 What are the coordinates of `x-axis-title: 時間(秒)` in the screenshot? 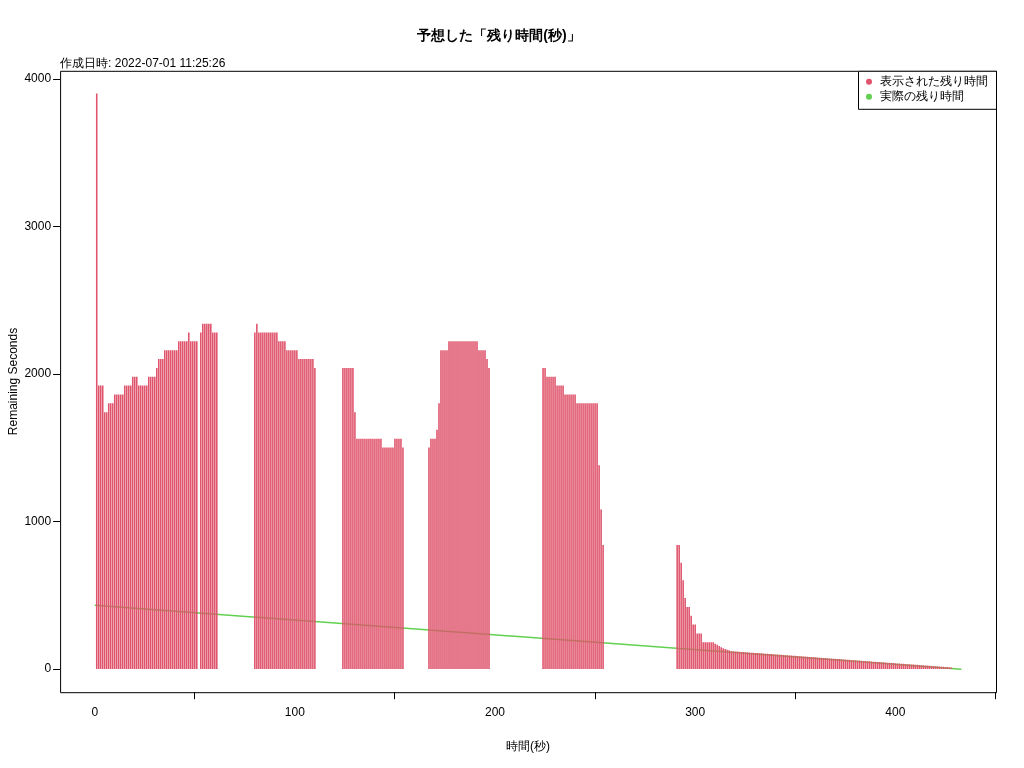 It's located at (528, 746).